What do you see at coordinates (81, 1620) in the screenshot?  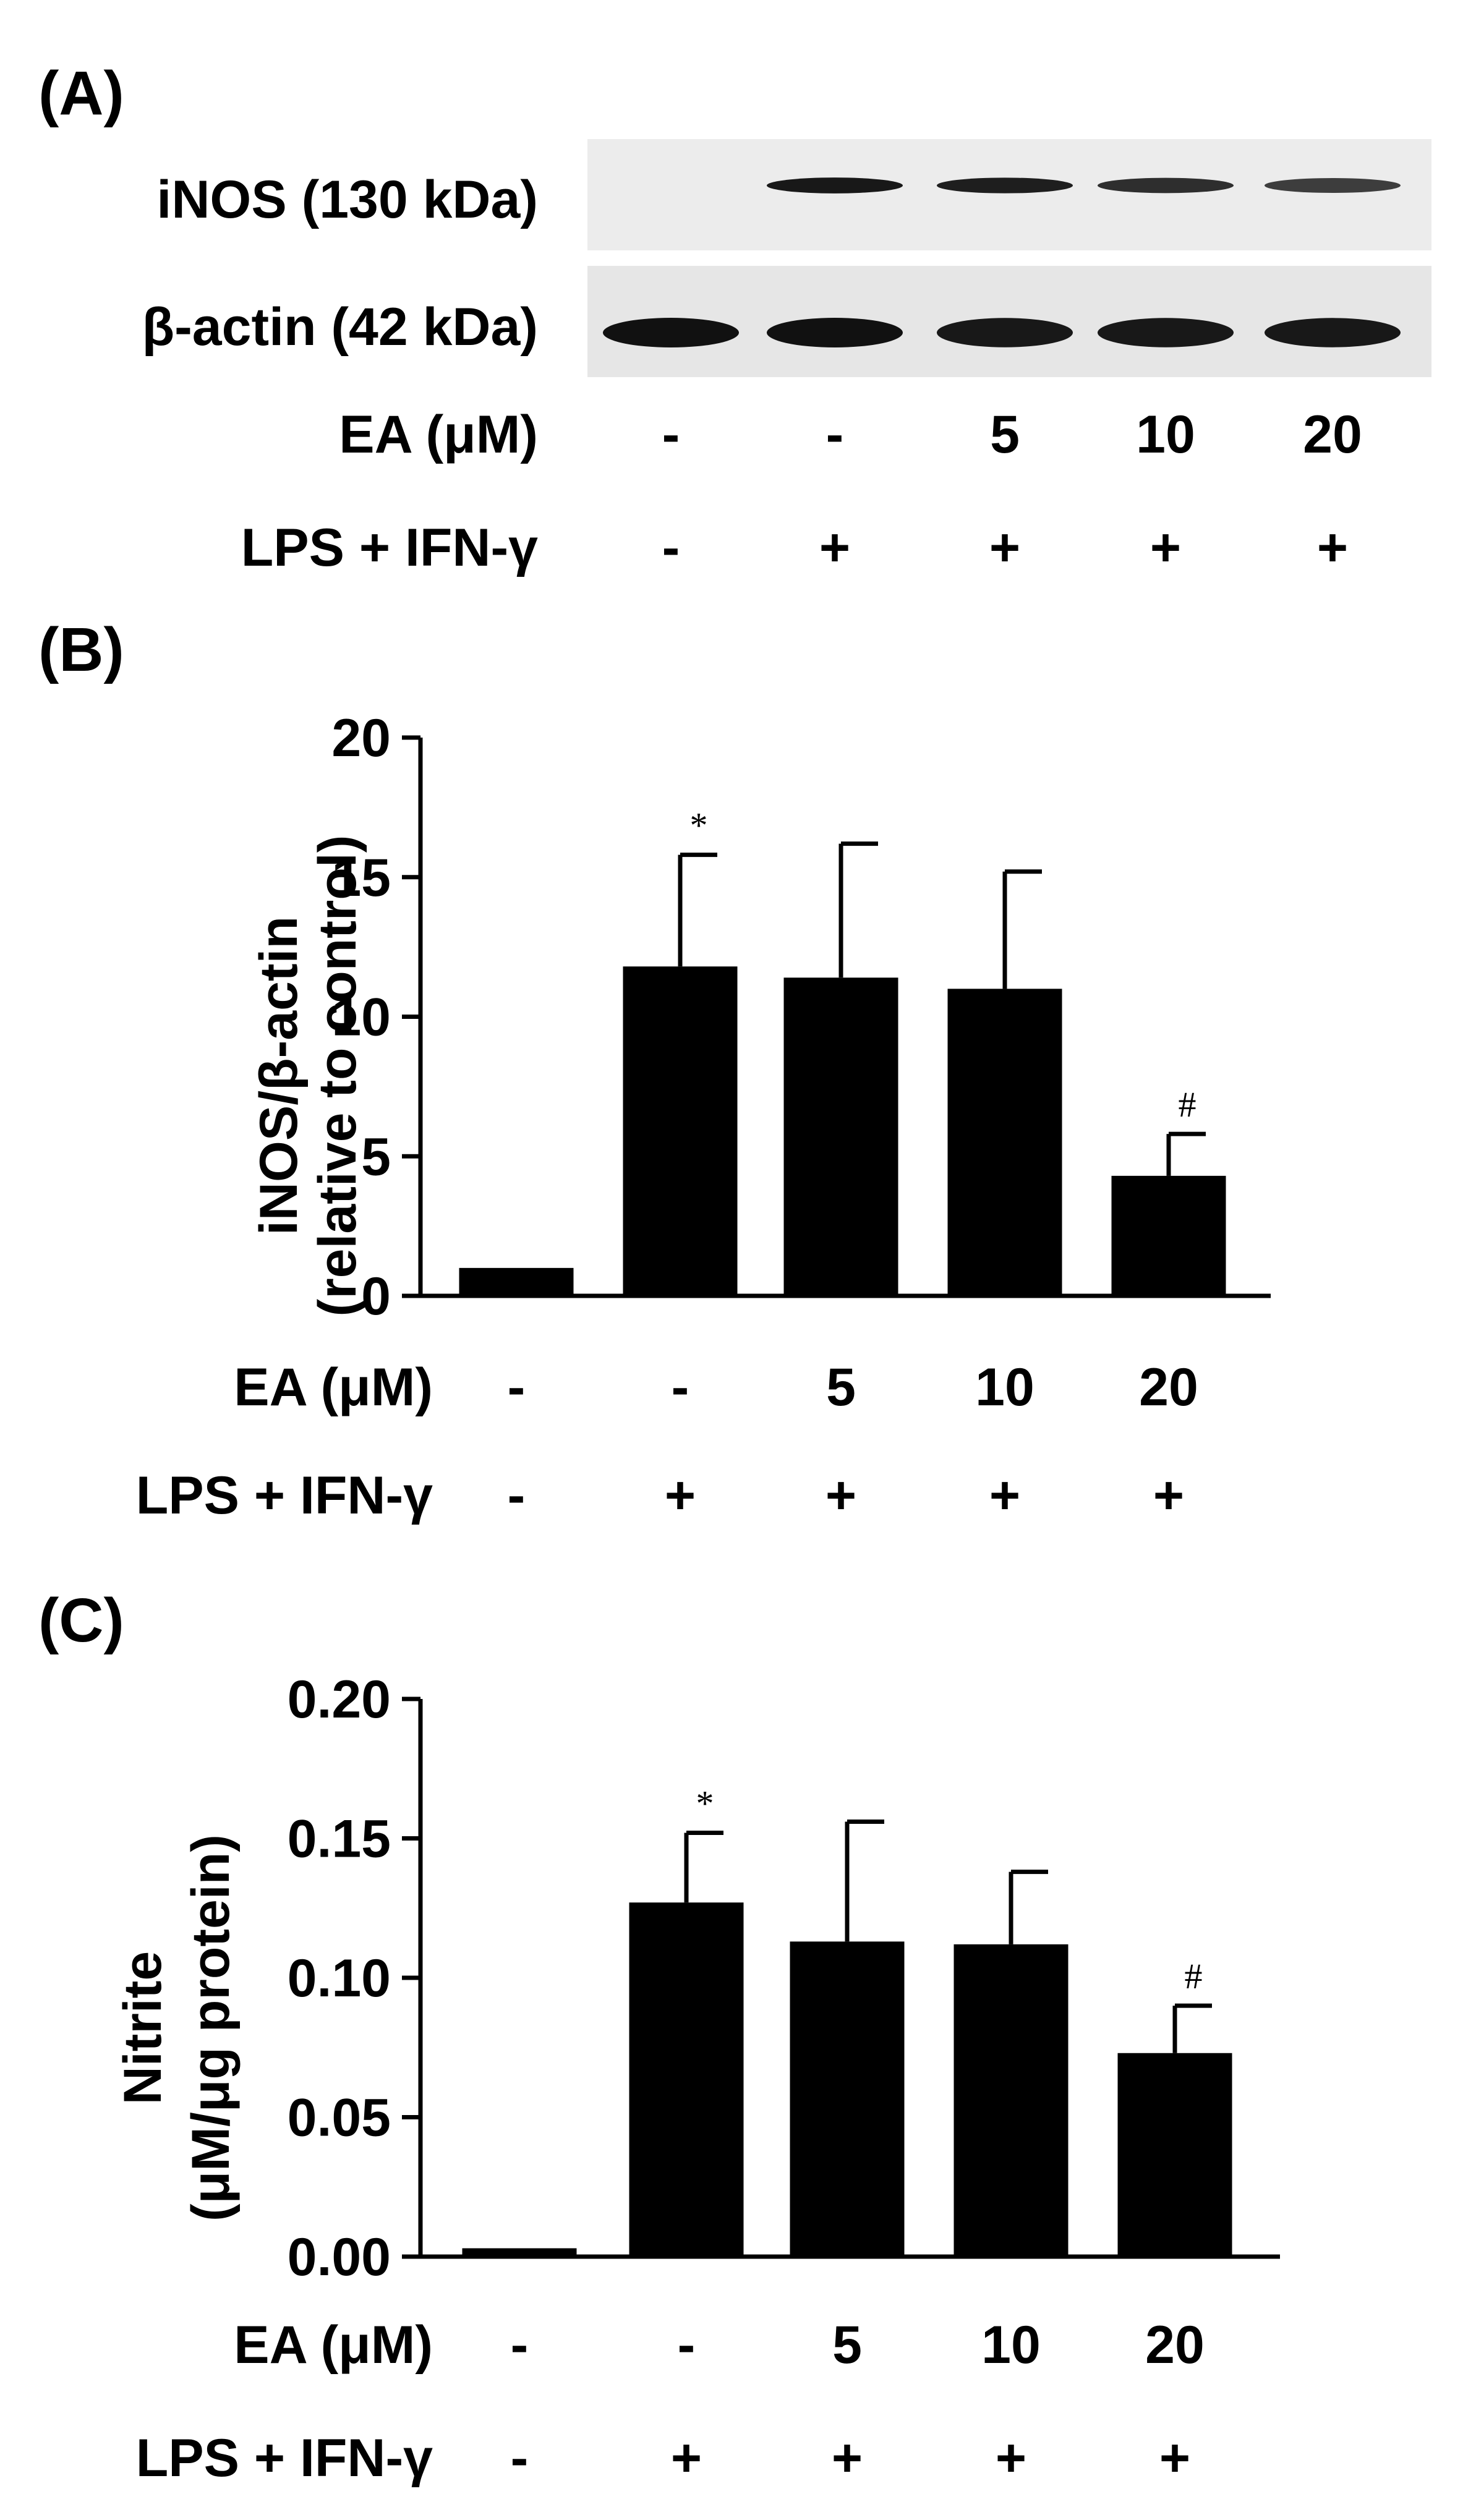 I see `panel-label-c: (C)` at bounding box center [81, 1620].